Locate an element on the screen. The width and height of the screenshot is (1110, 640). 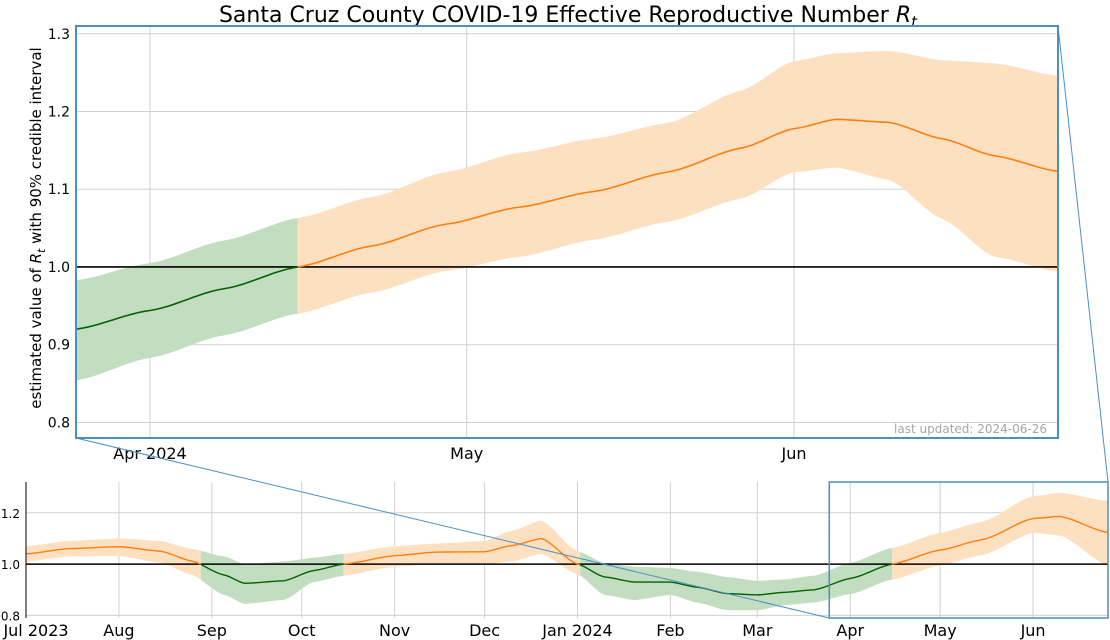
overview-x-tick-label: Feb is located at coordinates (670, 630).